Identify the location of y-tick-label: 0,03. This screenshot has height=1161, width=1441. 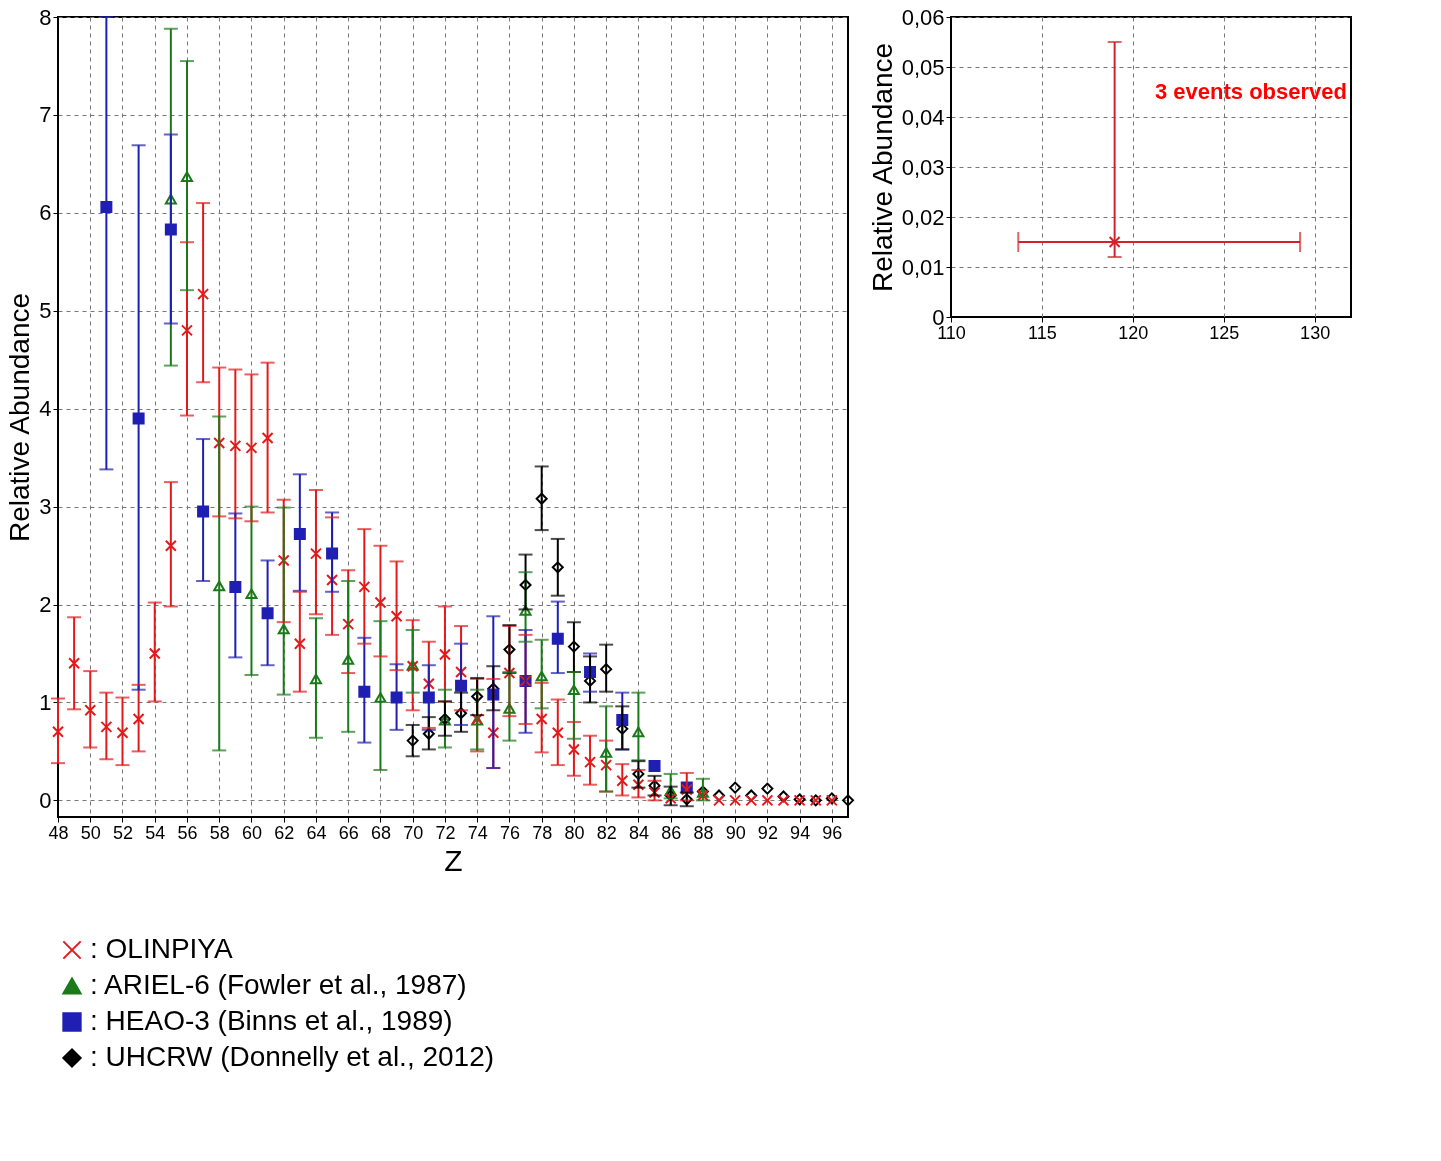
(923, 167).